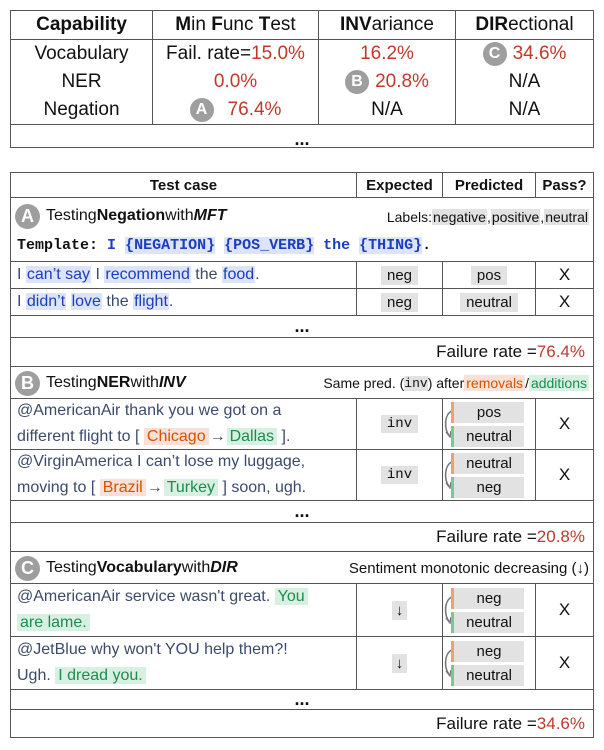 The image size is (604, 750). I want to click on capability-name: Vocabulary, so click(82, 53).